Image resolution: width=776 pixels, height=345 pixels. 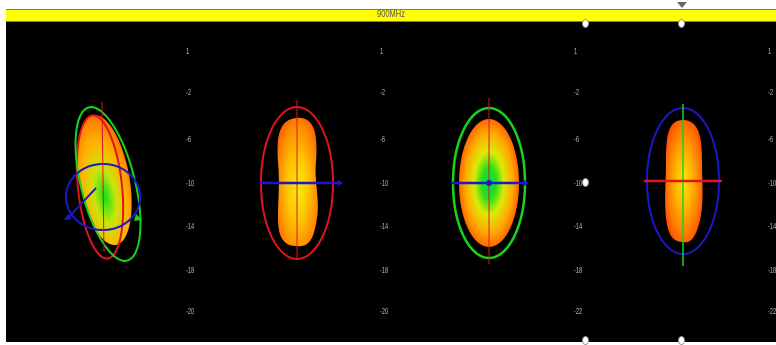 What do you see at coordinates (585, 182) in the screenshot?
I see `splitter-handle-mid` at bounding box center [585, 182].